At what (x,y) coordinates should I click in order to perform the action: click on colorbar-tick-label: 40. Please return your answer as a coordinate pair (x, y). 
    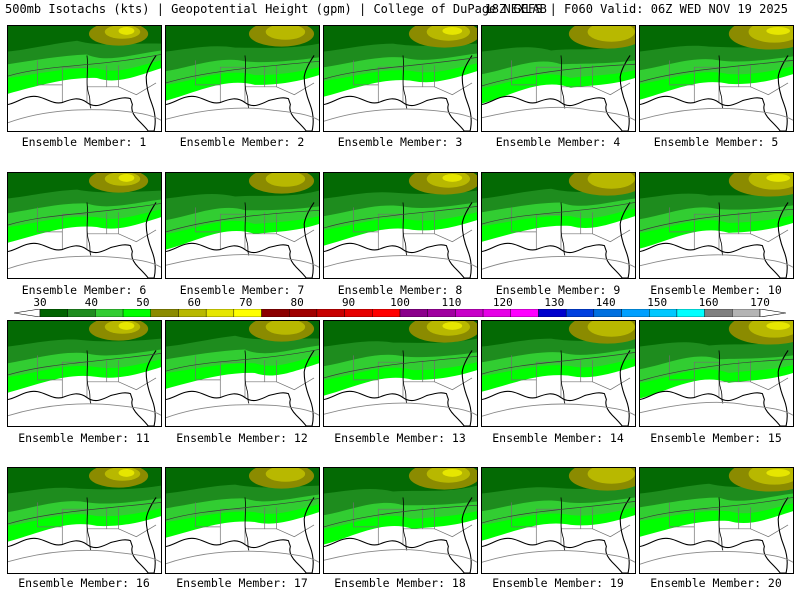
    Looking at the image, I should click on (91, 302).